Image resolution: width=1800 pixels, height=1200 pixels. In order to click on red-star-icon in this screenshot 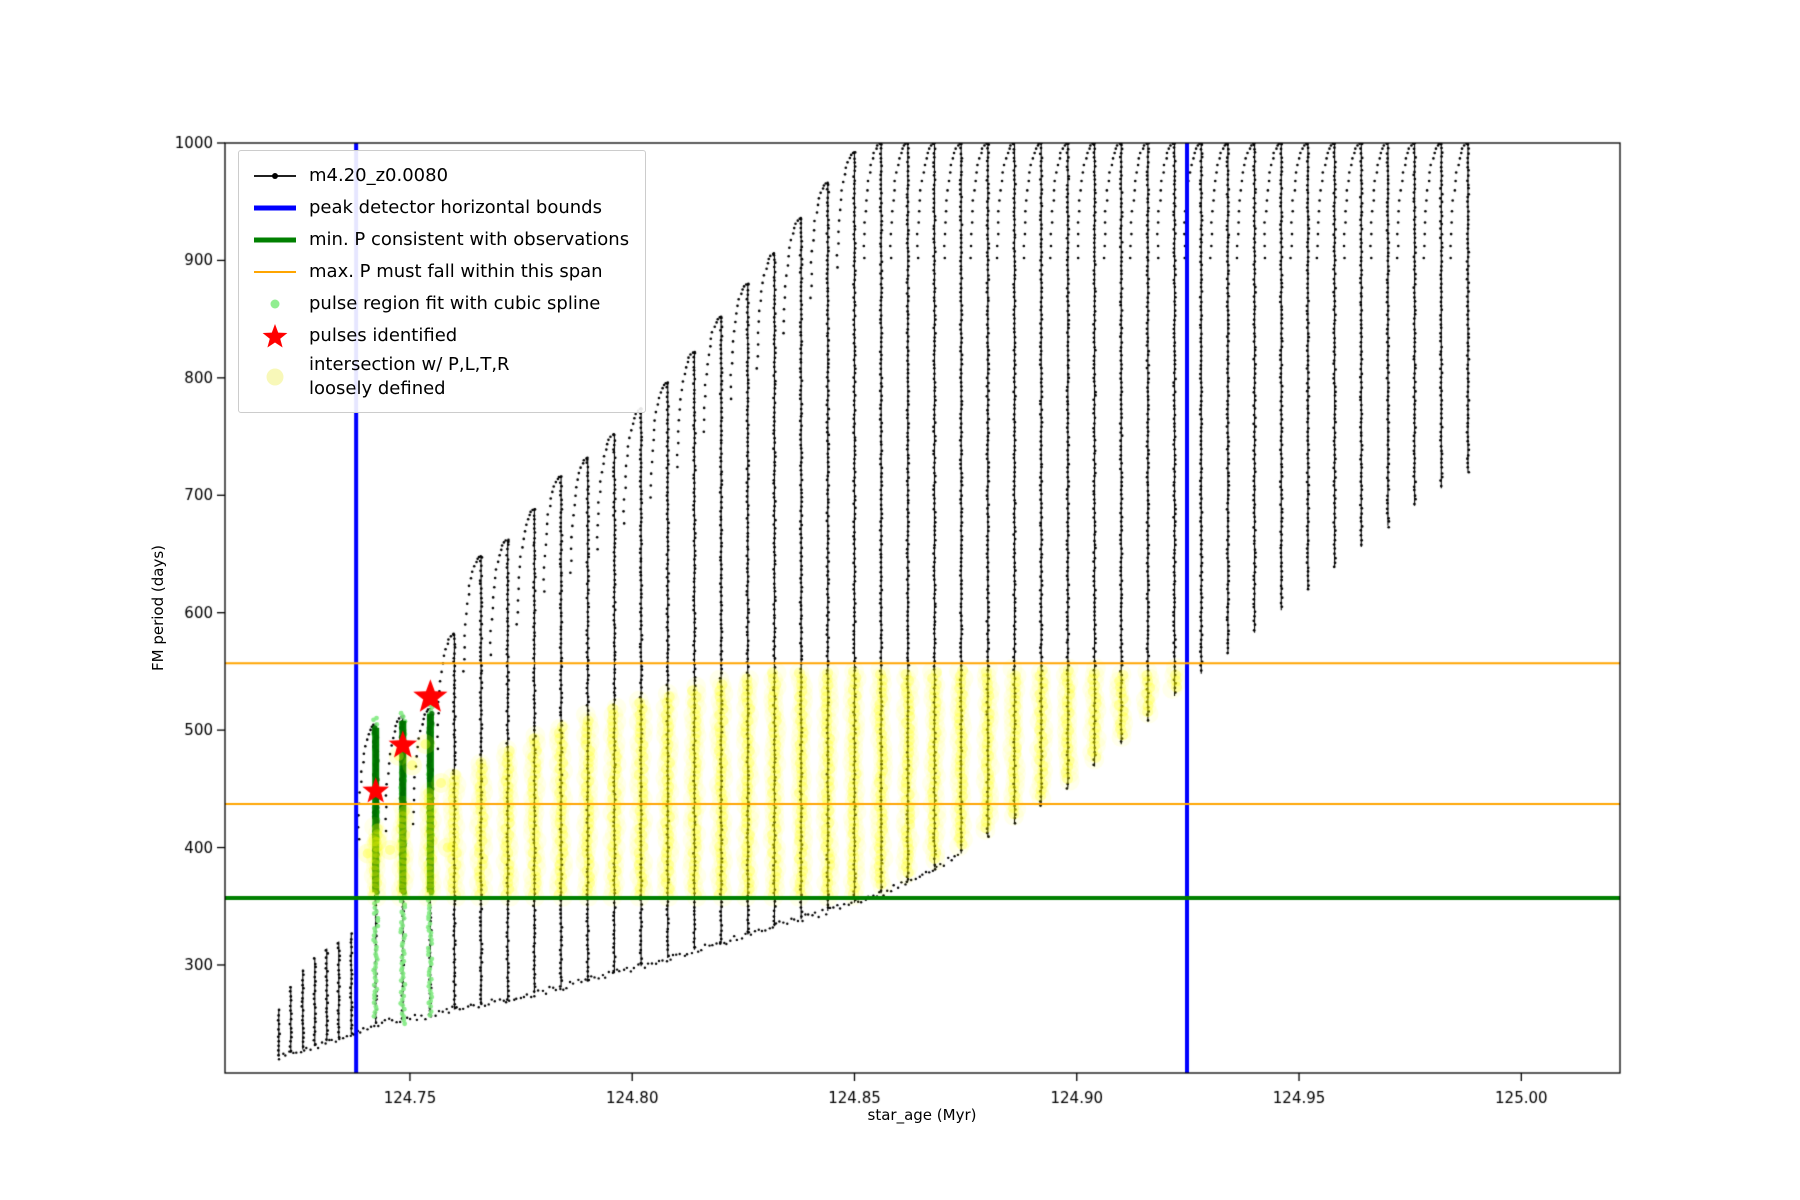, I will do `click(275, 336)`.